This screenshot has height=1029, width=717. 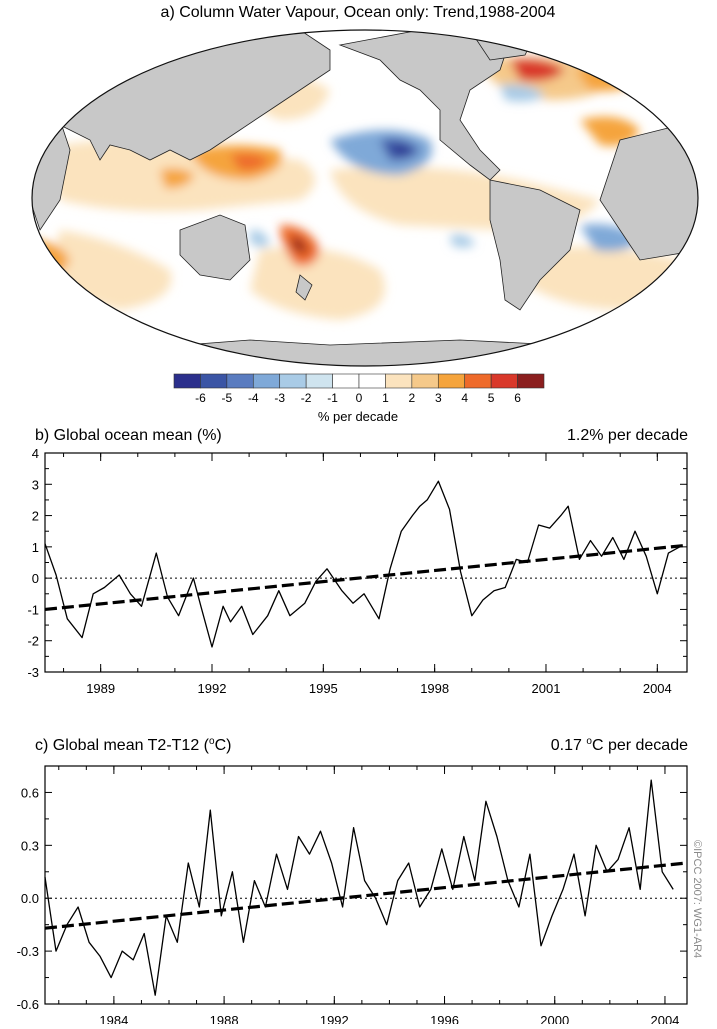 What do you see at coordinates (535, 245) in the screenshot?
I see `south-america-land` at bounding box center [535, 245].